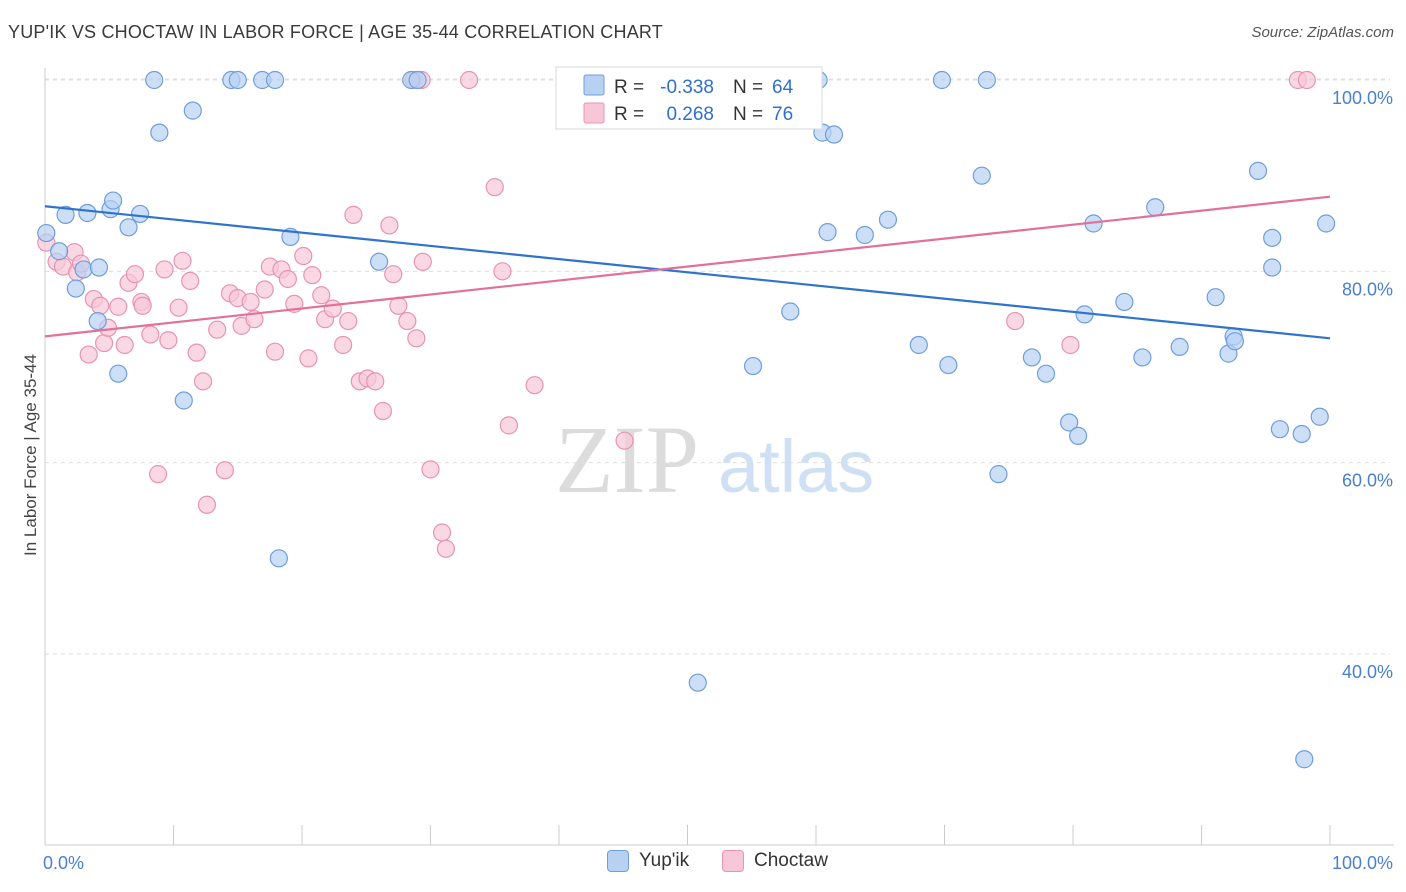  Describe the element at coordinates (629, 87) in the screenshot. I see `legend-r-label-yupik: R =` at that location.